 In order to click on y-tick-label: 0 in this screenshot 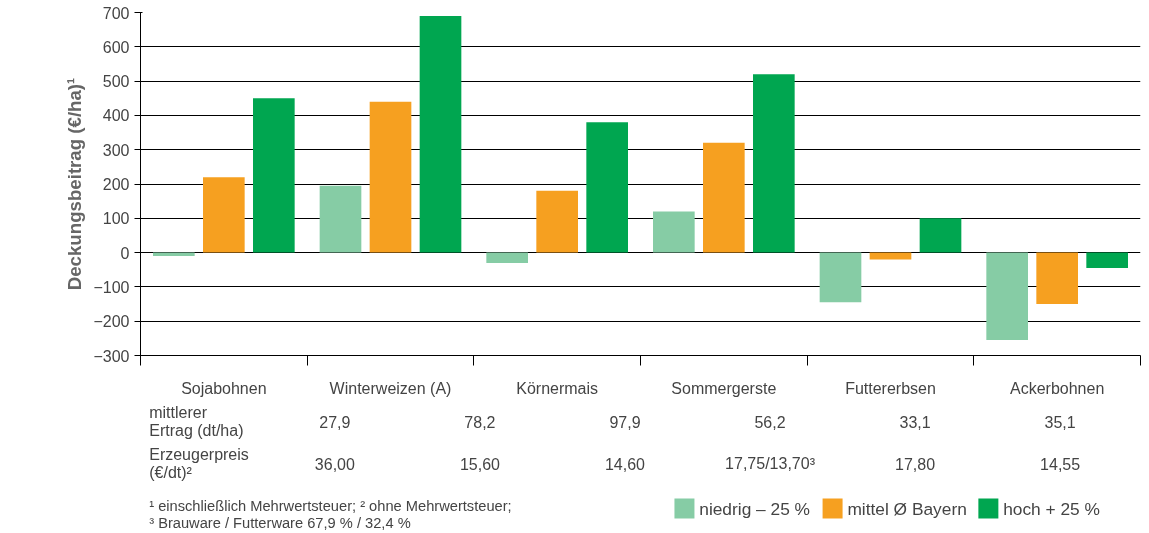, I will do `click(125, 253)`.